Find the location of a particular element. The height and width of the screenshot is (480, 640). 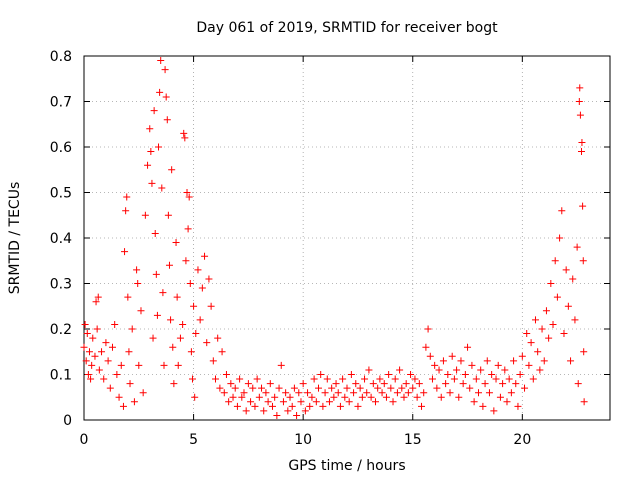

y-tick-label: 0.5 is located at coordinates (61, 194).